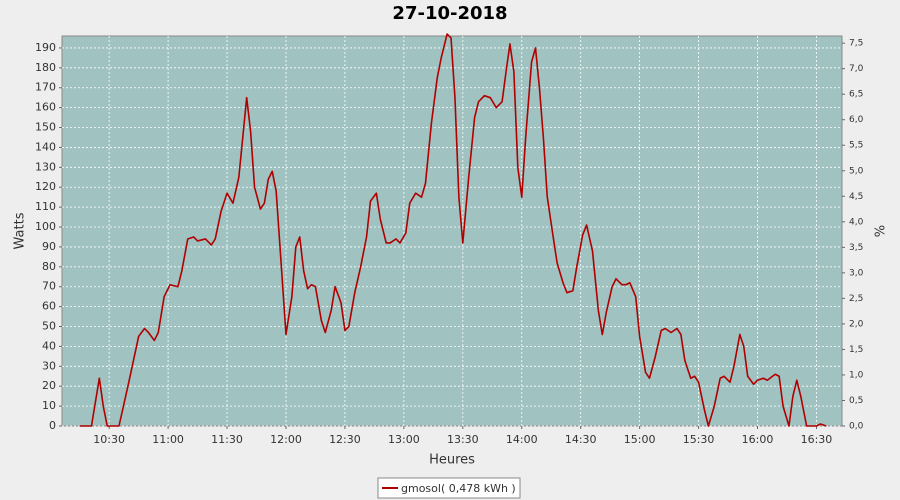 The height and width of the screenshot is (500, 900). What do you see at coordinates (856, 44) in the screenshot?
I see `y2-tick-label: 7,5` at bounding box center [856, 44].